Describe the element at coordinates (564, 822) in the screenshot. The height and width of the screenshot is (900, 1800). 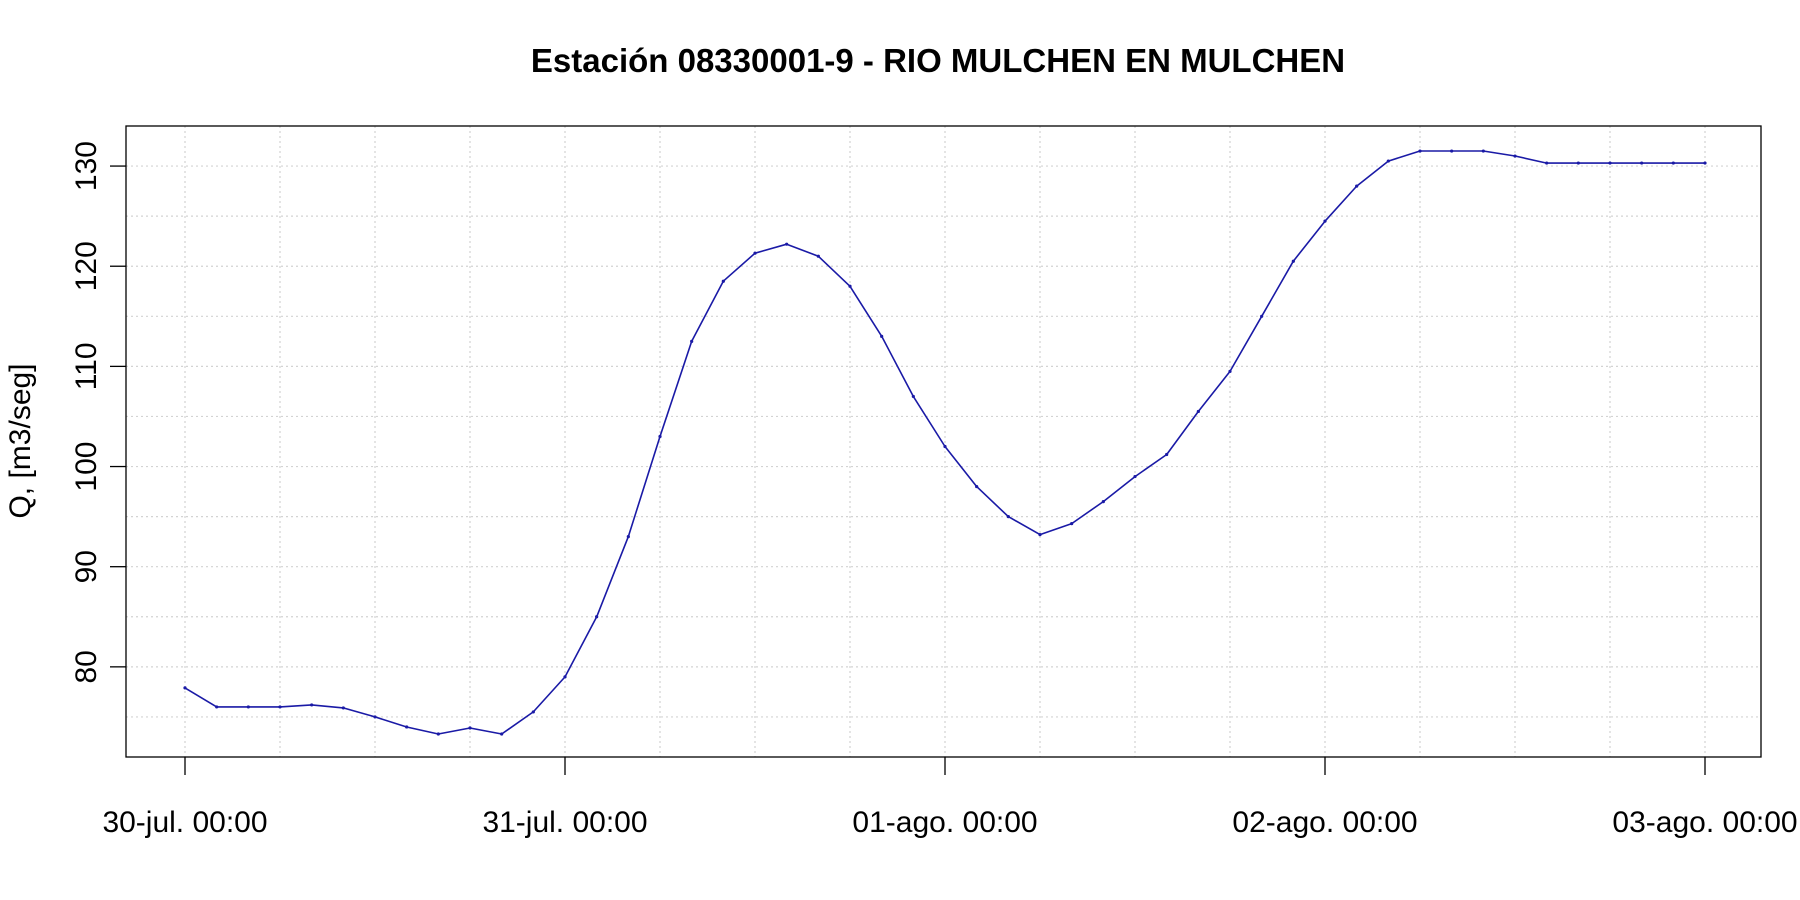
I see `x-tick-label: 31-jul. 00:00` at that location.